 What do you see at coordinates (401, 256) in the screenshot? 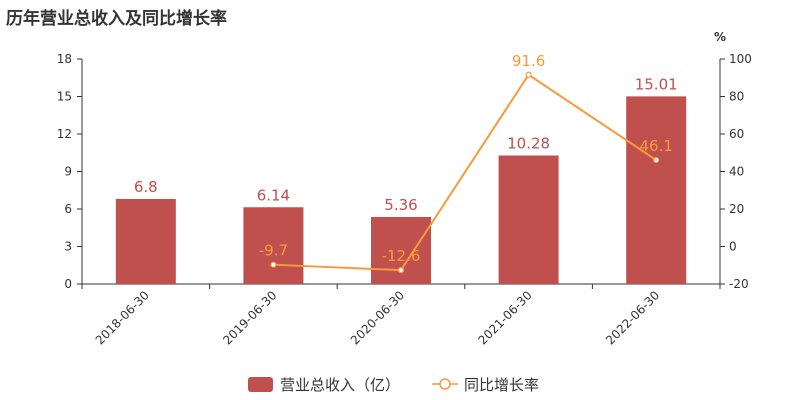
I see `growth-rate-label: -12.6` at bounding box center [401, 256].